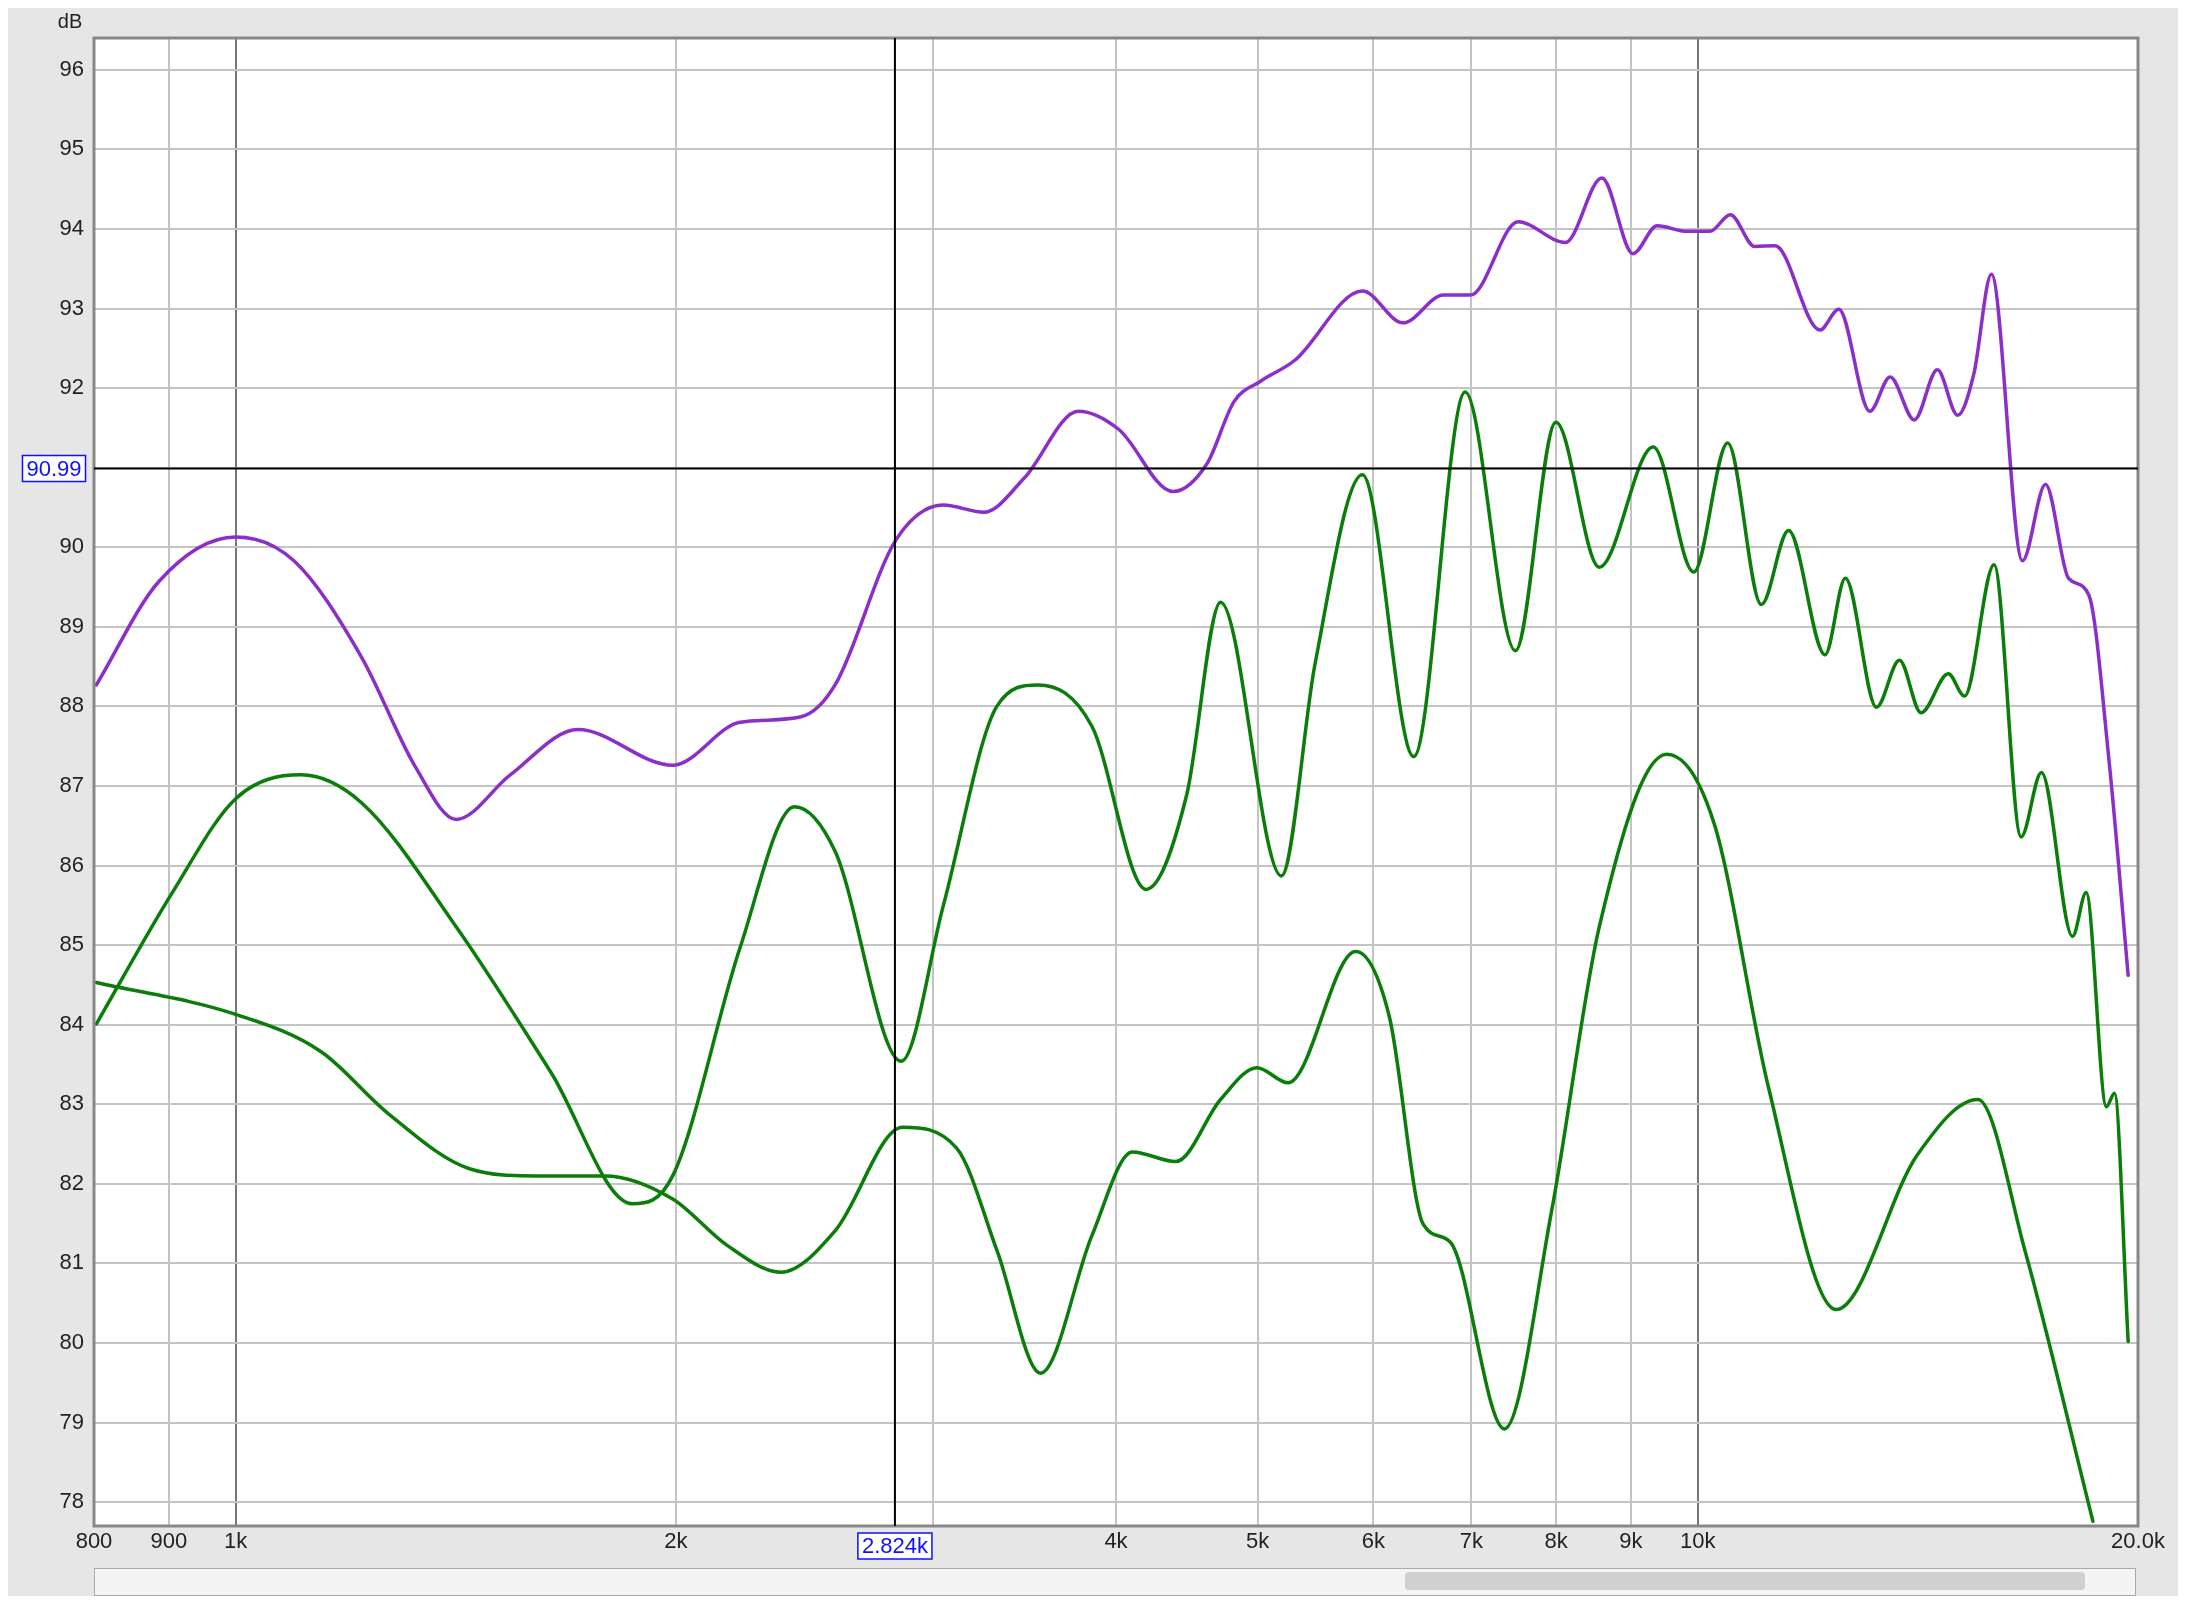  What do you see at coordinates (71, 785) in the screenshot?
I see `y-tick-label: 87` at bounding box center [71, 785].